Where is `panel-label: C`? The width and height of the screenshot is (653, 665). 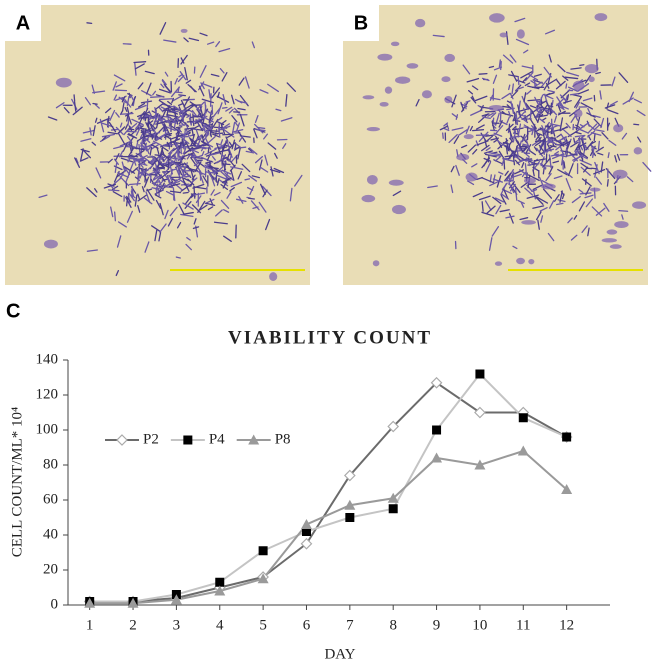 panel-label: C is located at coordinates (13, 311).